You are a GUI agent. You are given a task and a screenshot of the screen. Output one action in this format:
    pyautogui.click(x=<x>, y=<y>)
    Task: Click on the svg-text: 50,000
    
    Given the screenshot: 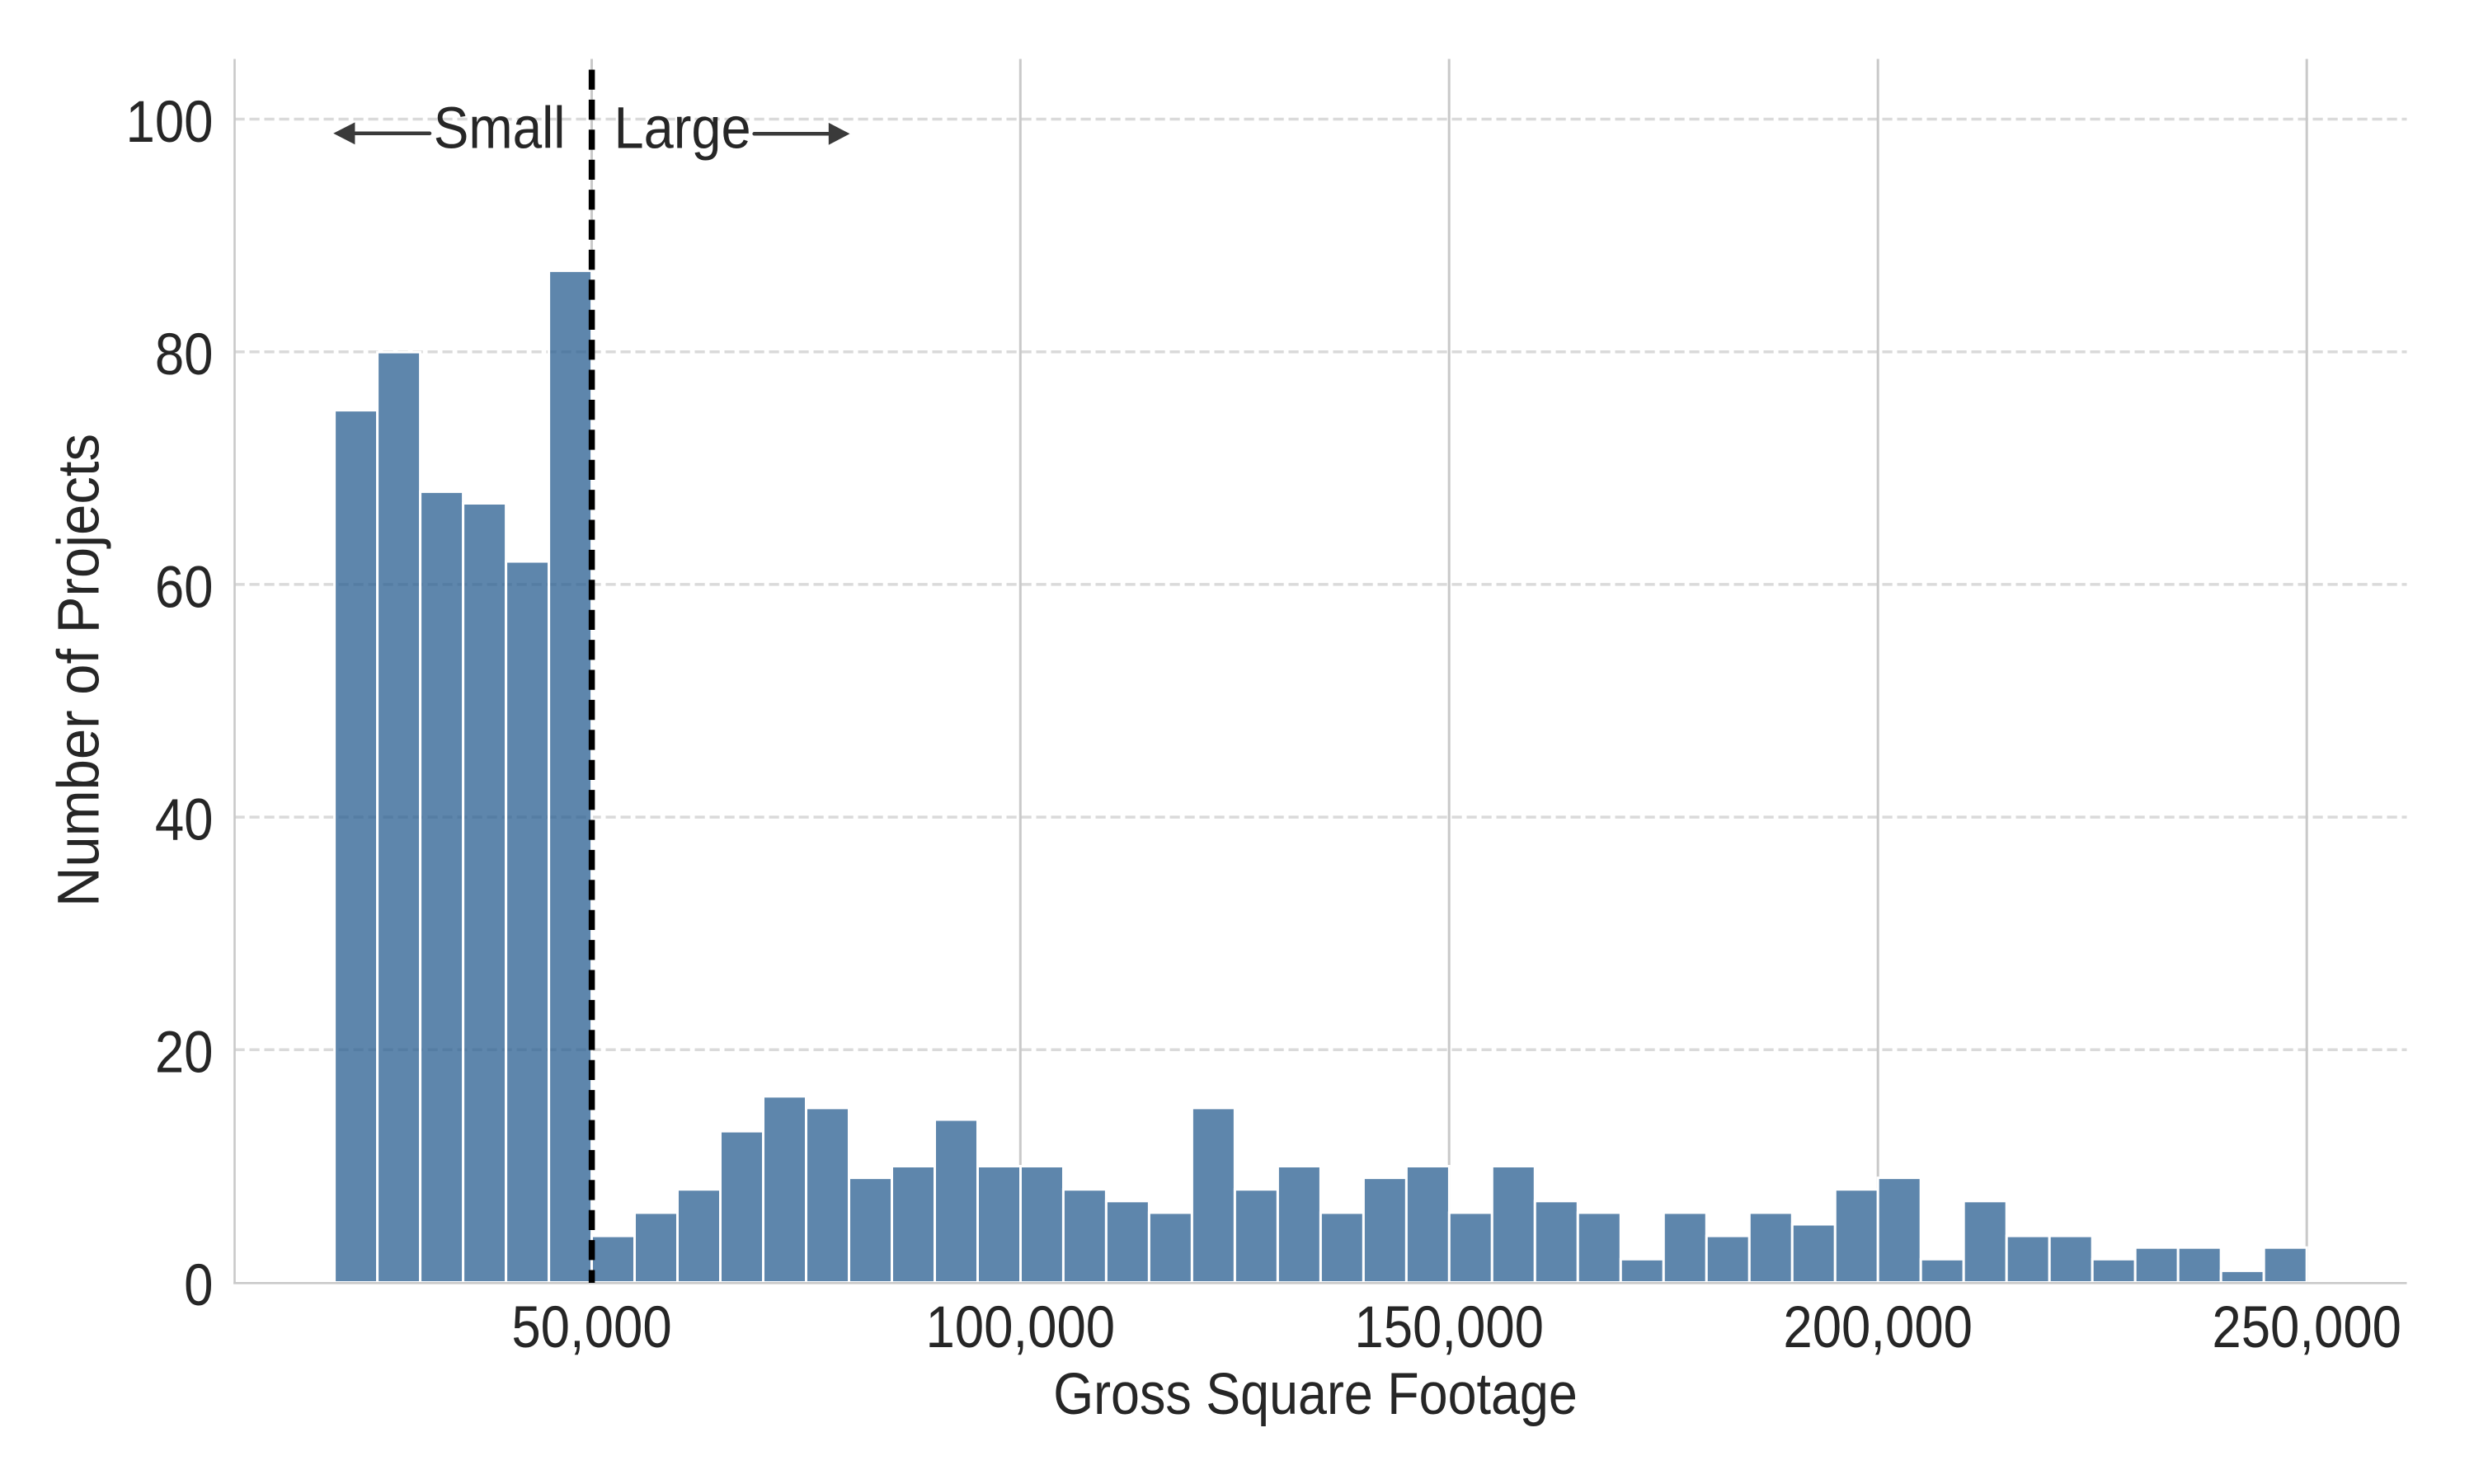 What is the action you would take?
    pyautogui.click(x=591, y=1327)
    